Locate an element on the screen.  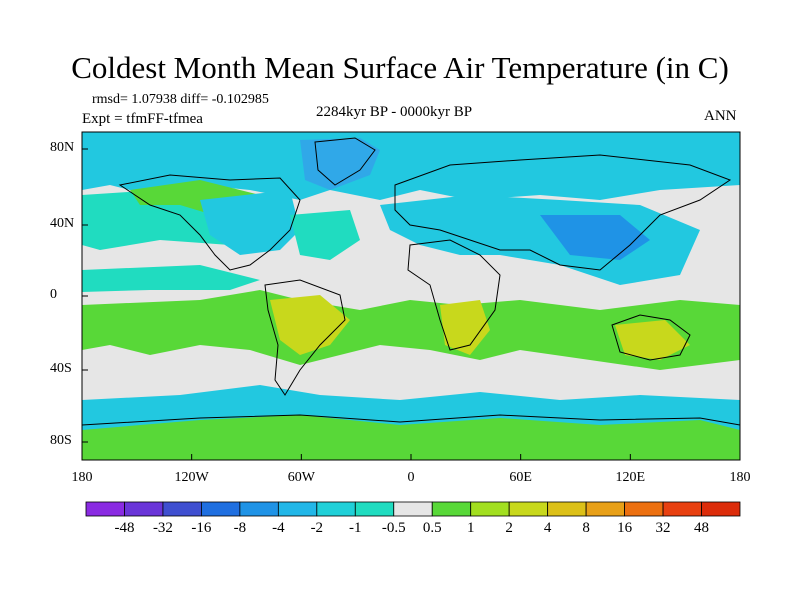
africa-warming is located at coordinates (465, 327).